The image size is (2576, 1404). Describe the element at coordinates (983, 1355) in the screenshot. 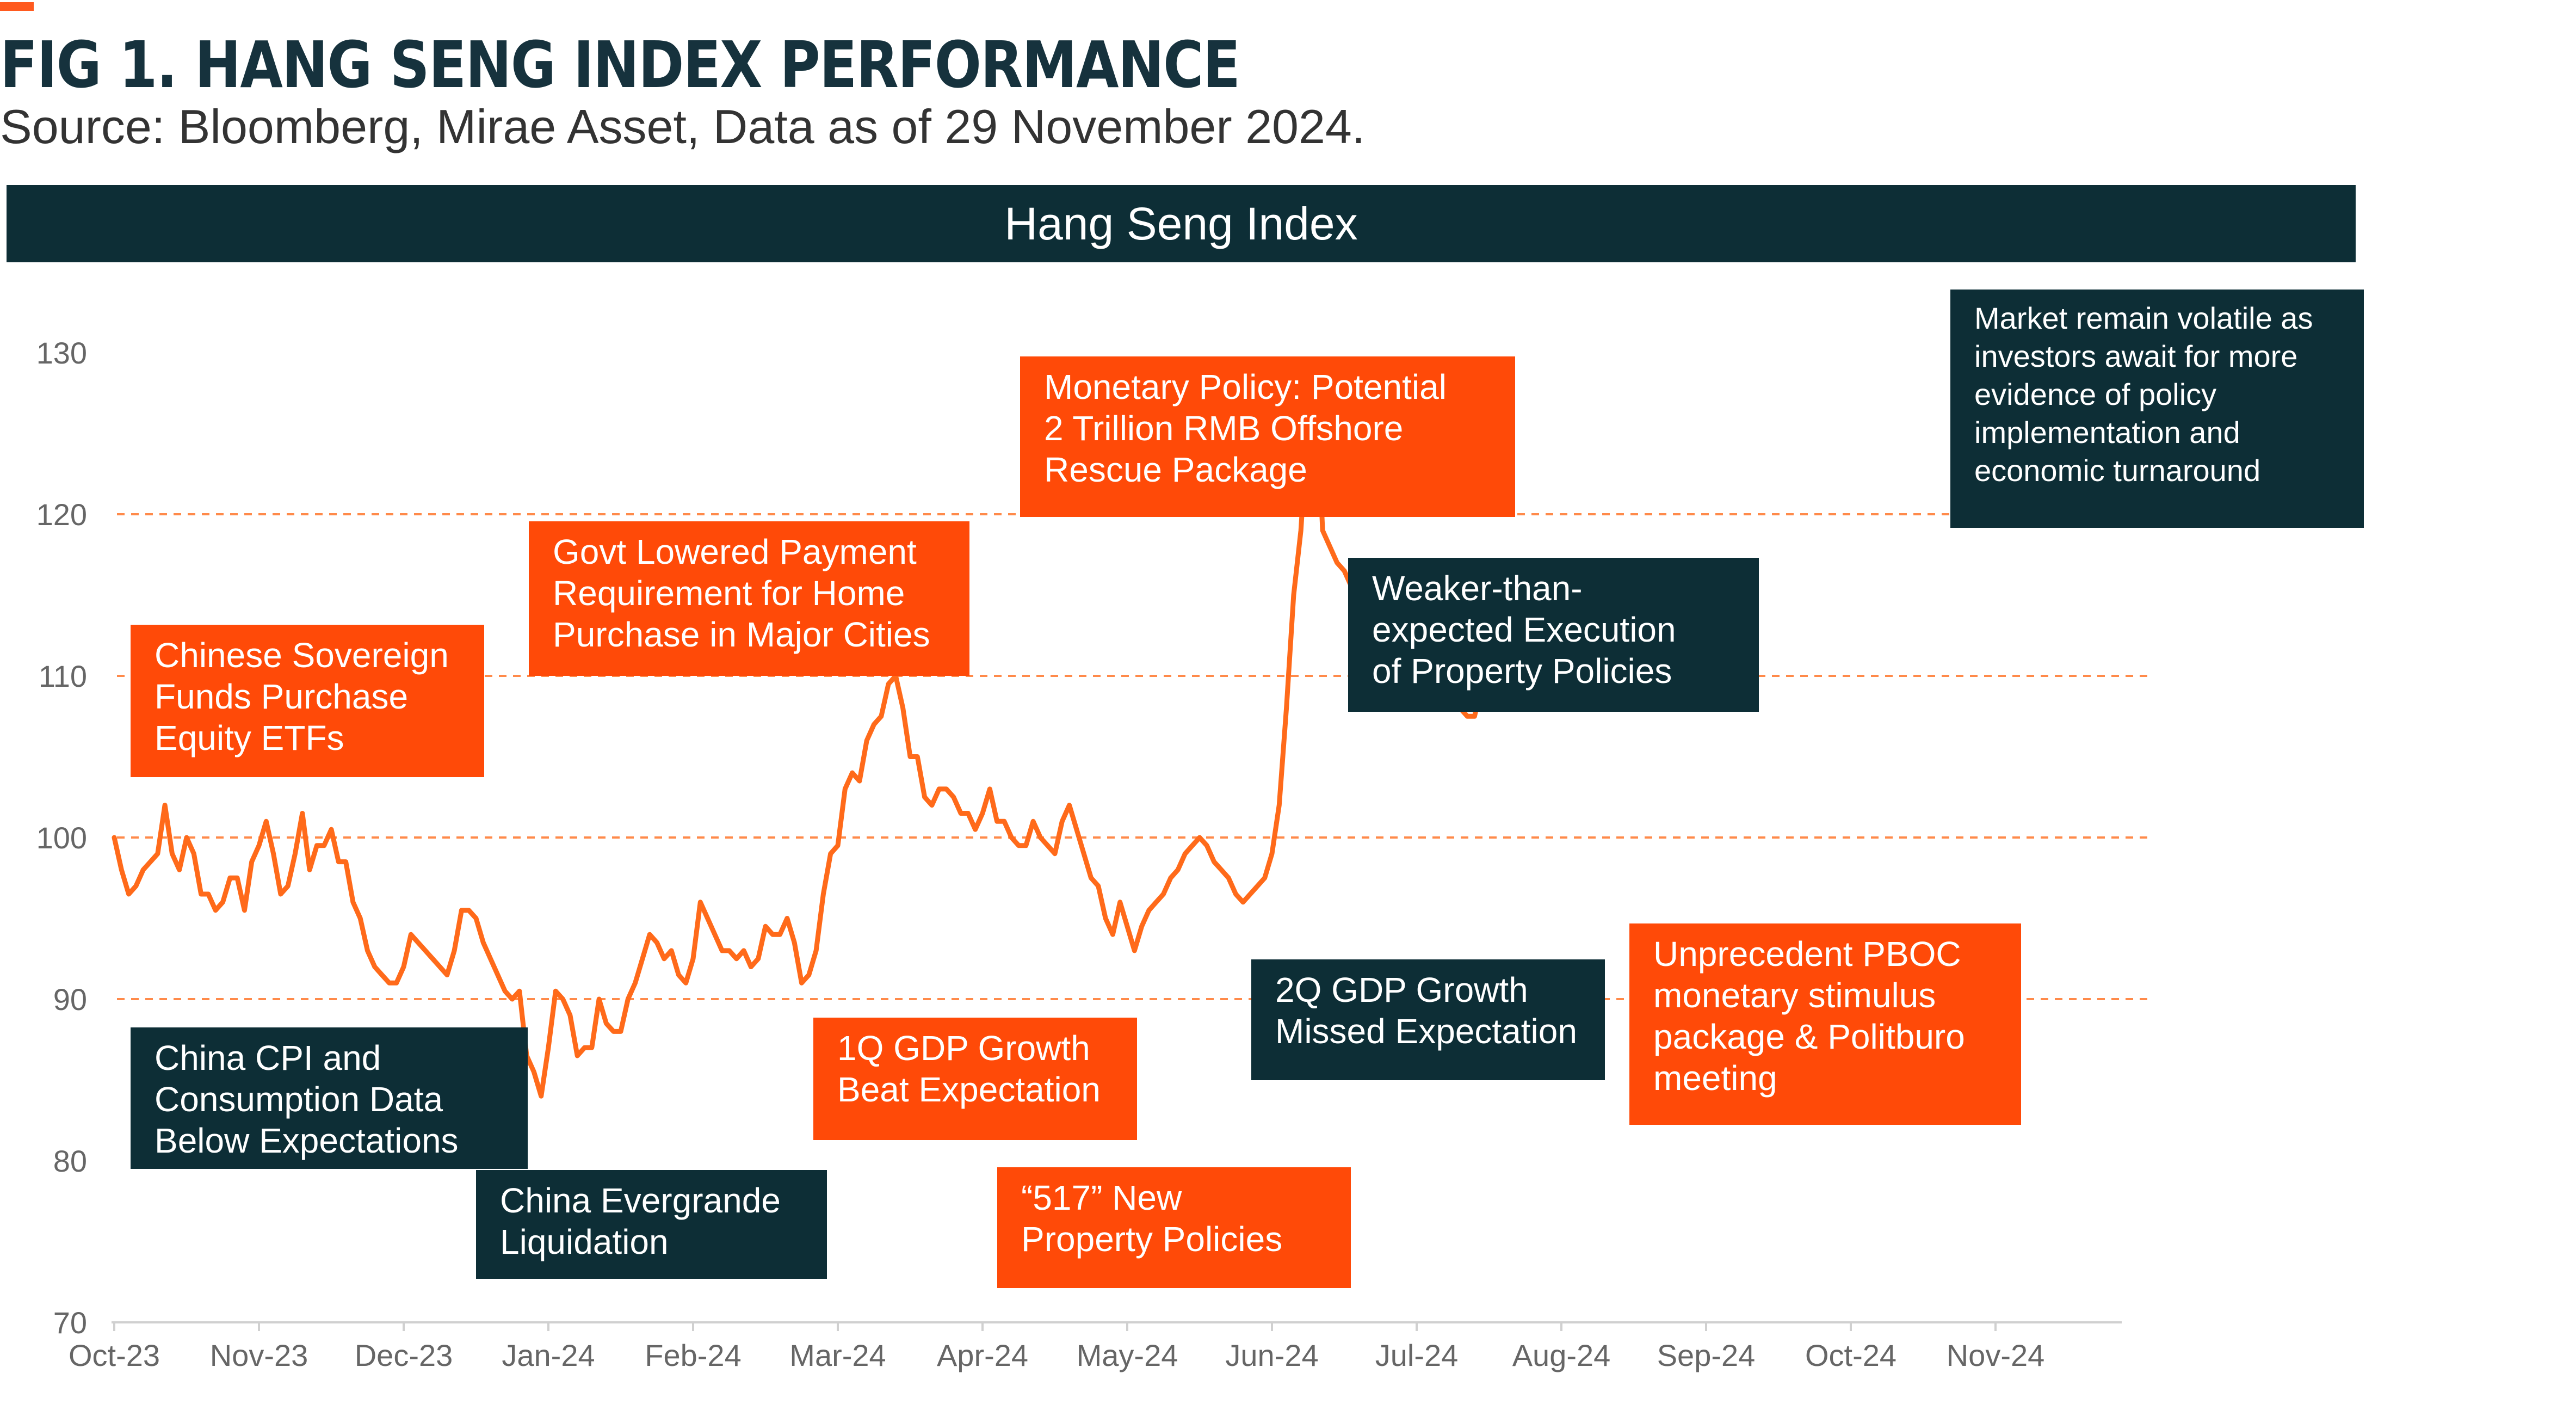

I see `x-tick-label: Apr-24` at that location.